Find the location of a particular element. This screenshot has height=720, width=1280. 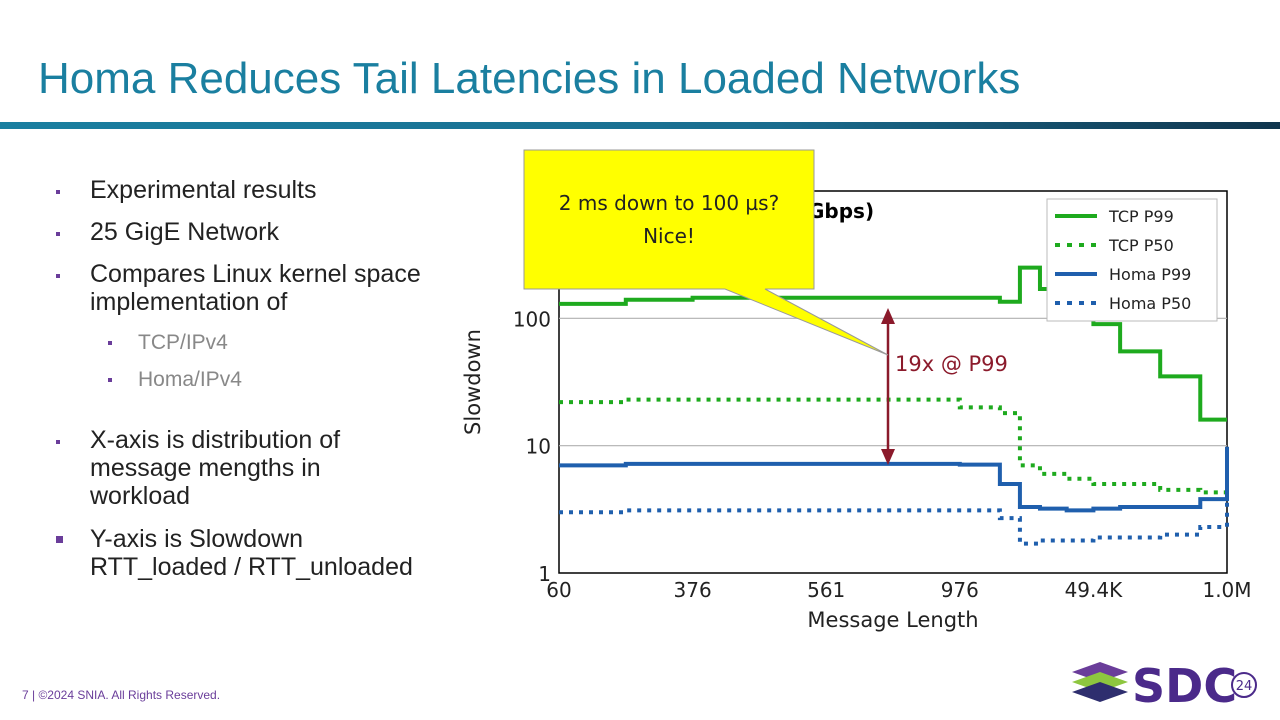

legend-label: Homa P99 is located at coordinates (1150, 274).